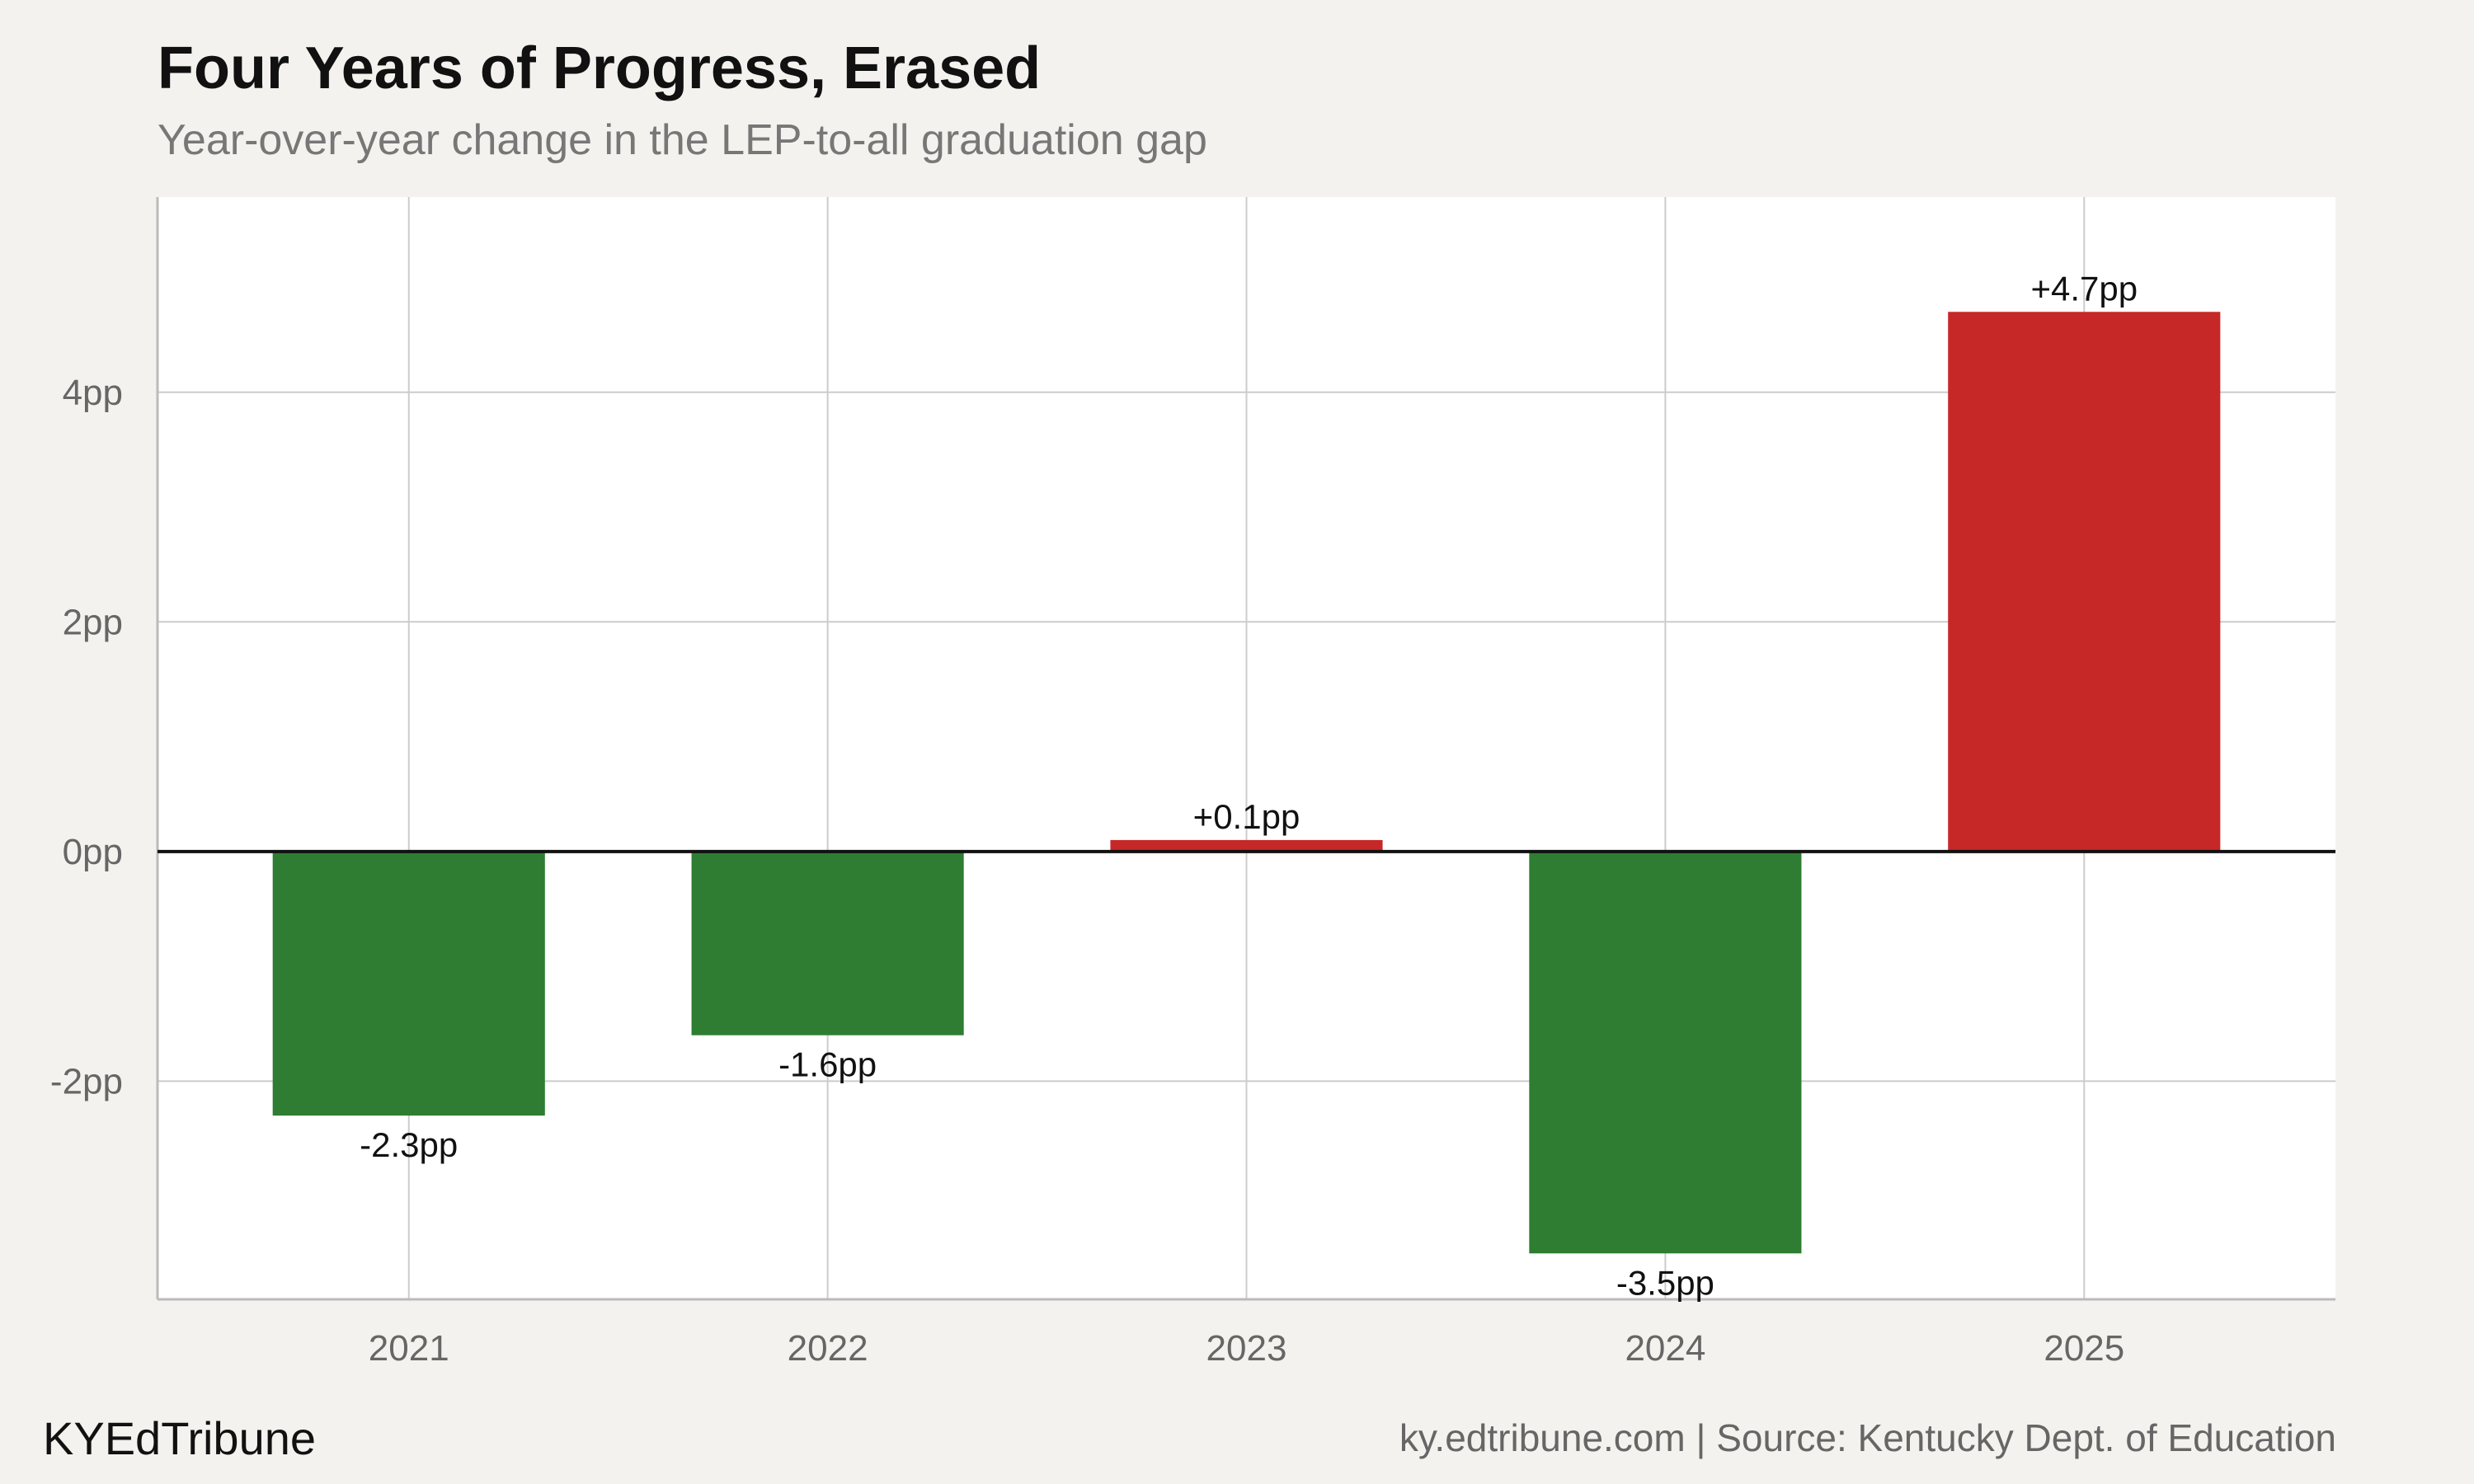  I want to click on bar-2022, so click(827, 943).